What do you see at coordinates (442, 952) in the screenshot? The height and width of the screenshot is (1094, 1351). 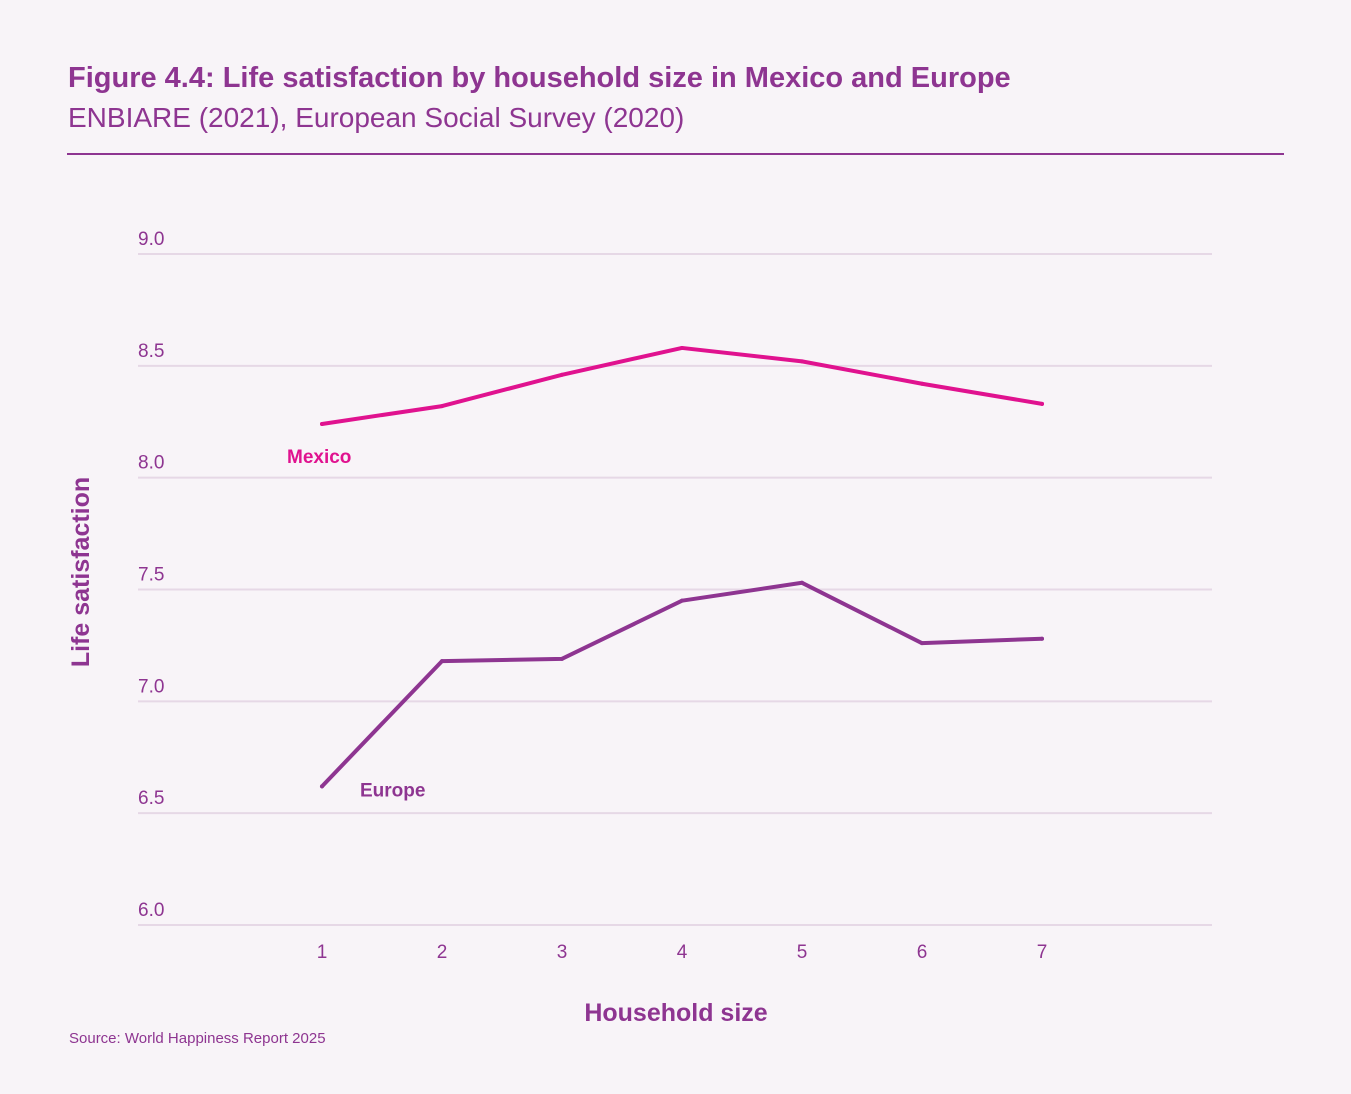 I see `x-tick-label: 2` at bounding box center [442, 952].